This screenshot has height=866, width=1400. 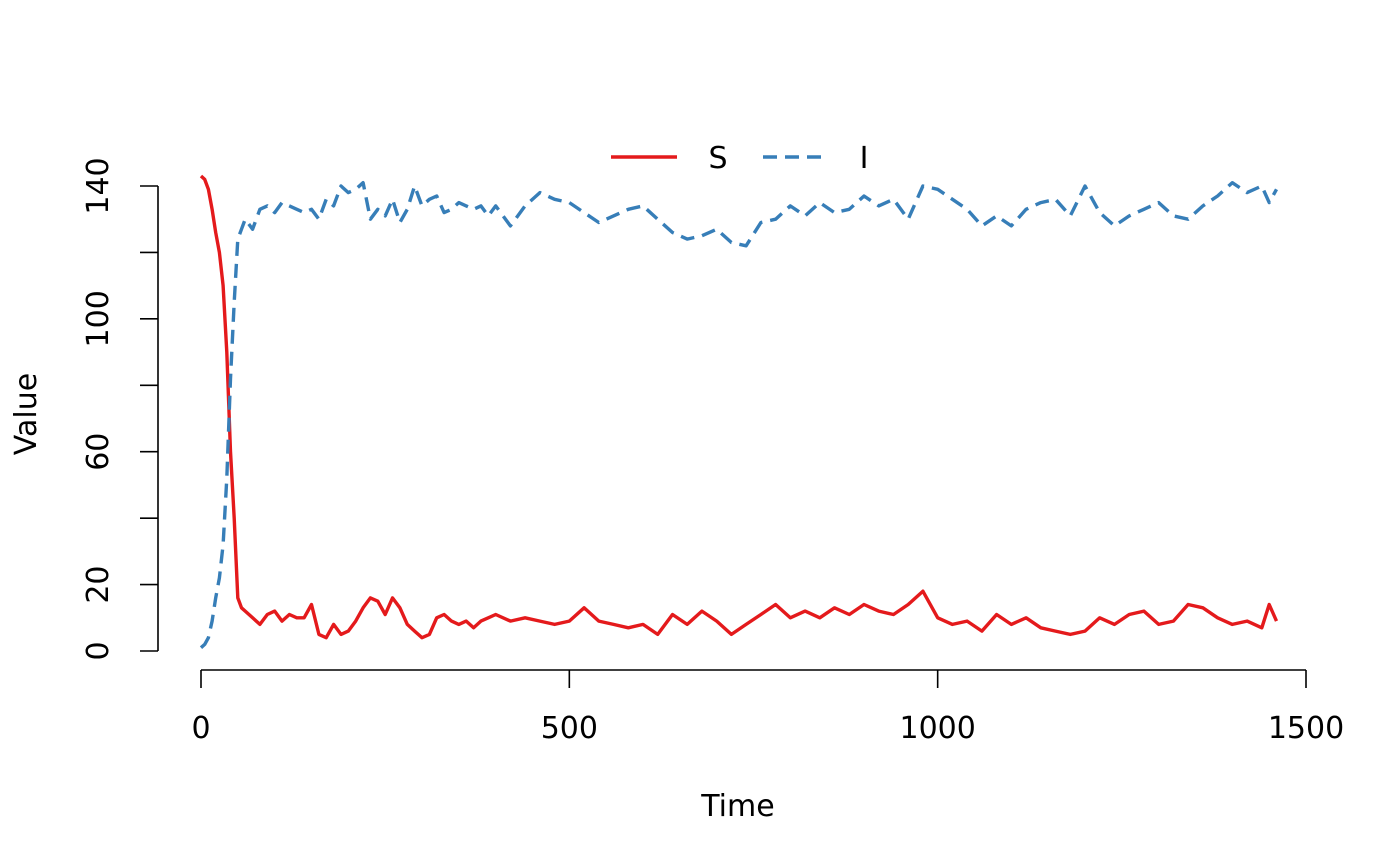 I want to click on y-tick-label: 0, so click(x=98, y=650).